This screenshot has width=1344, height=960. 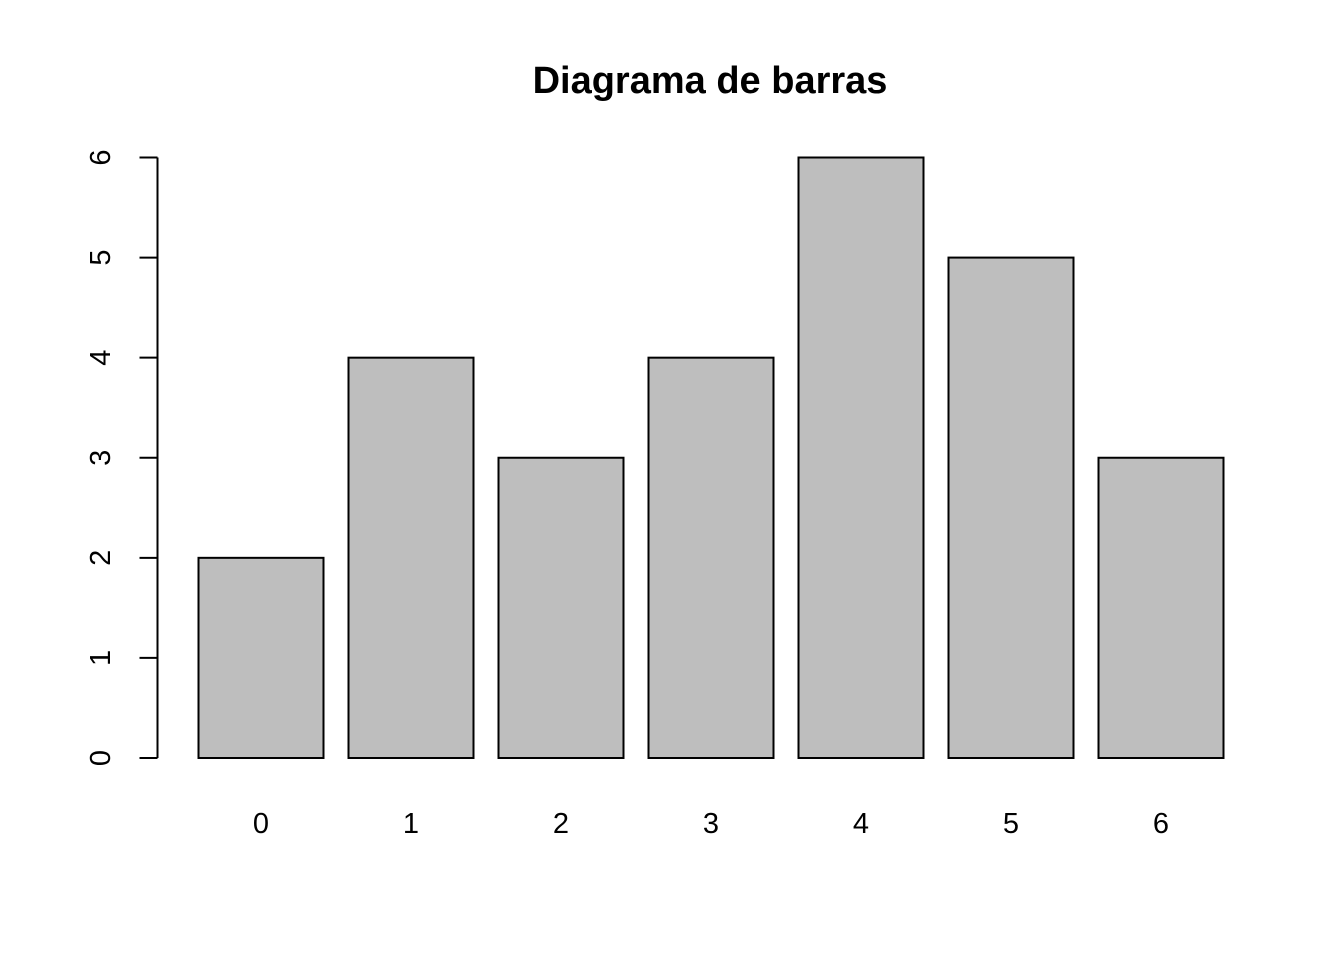 What do you see at coordinates (261, 824) in the screenshot?
I see `x-tick-label-0: 0` at bounding box center [261, 824].